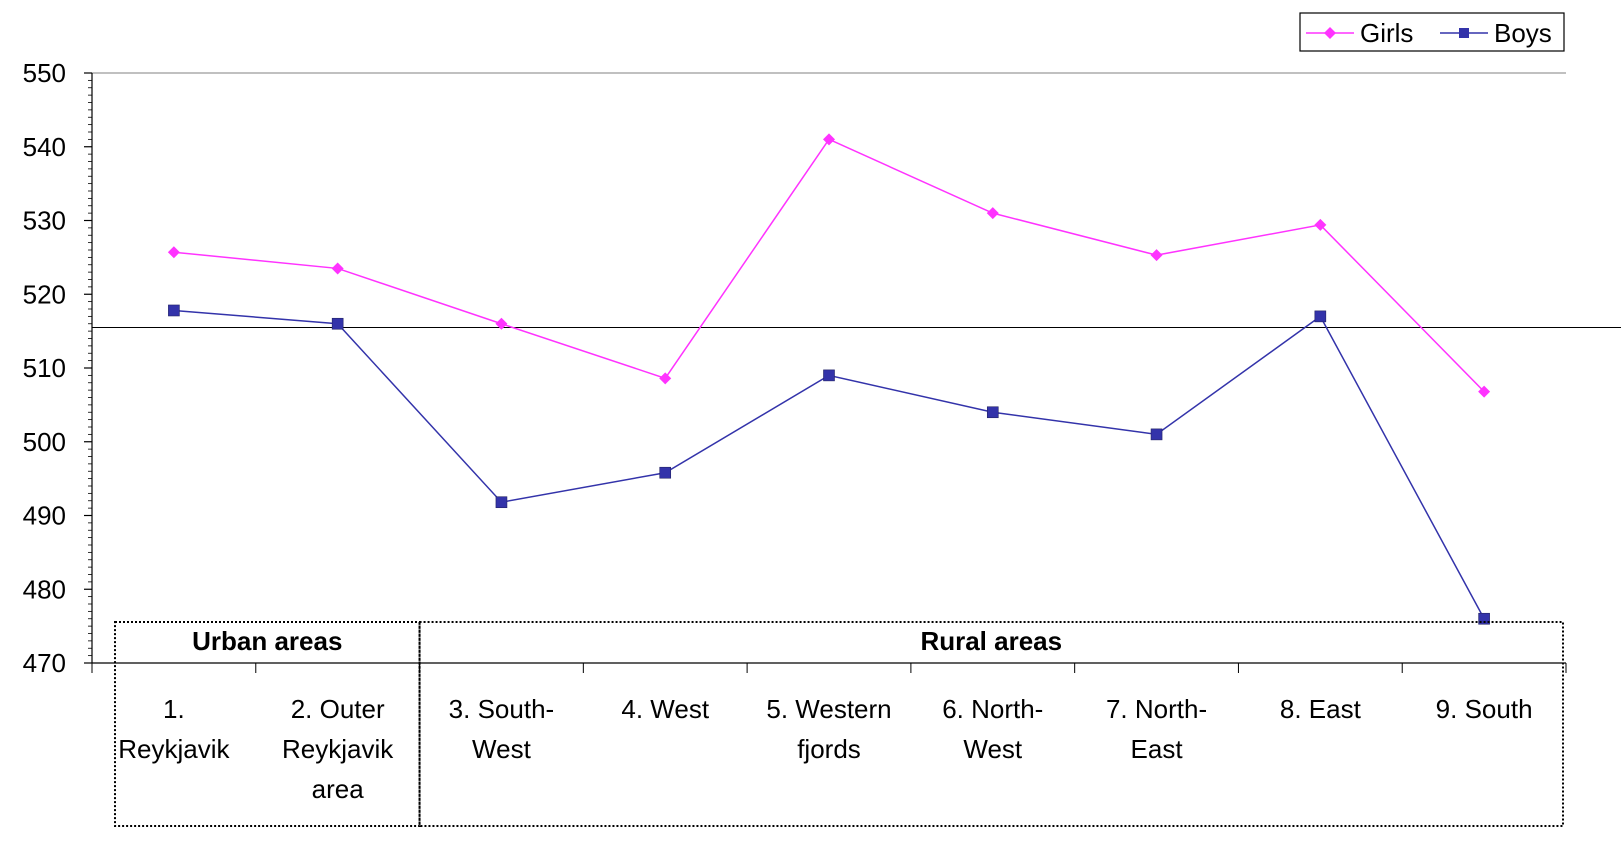 This screenshot has height=854, width=1621. I want to click on x-category-label: 6. North-West, so click(992, 729).